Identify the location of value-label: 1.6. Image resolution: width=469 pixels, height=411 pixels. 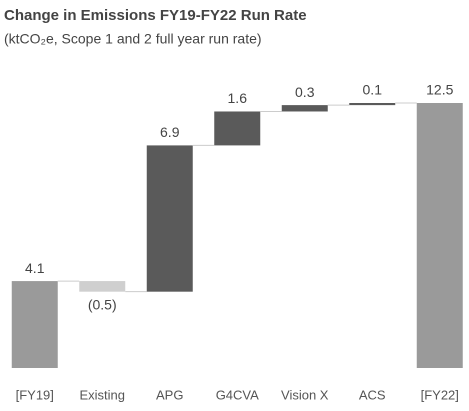
(238, 98).